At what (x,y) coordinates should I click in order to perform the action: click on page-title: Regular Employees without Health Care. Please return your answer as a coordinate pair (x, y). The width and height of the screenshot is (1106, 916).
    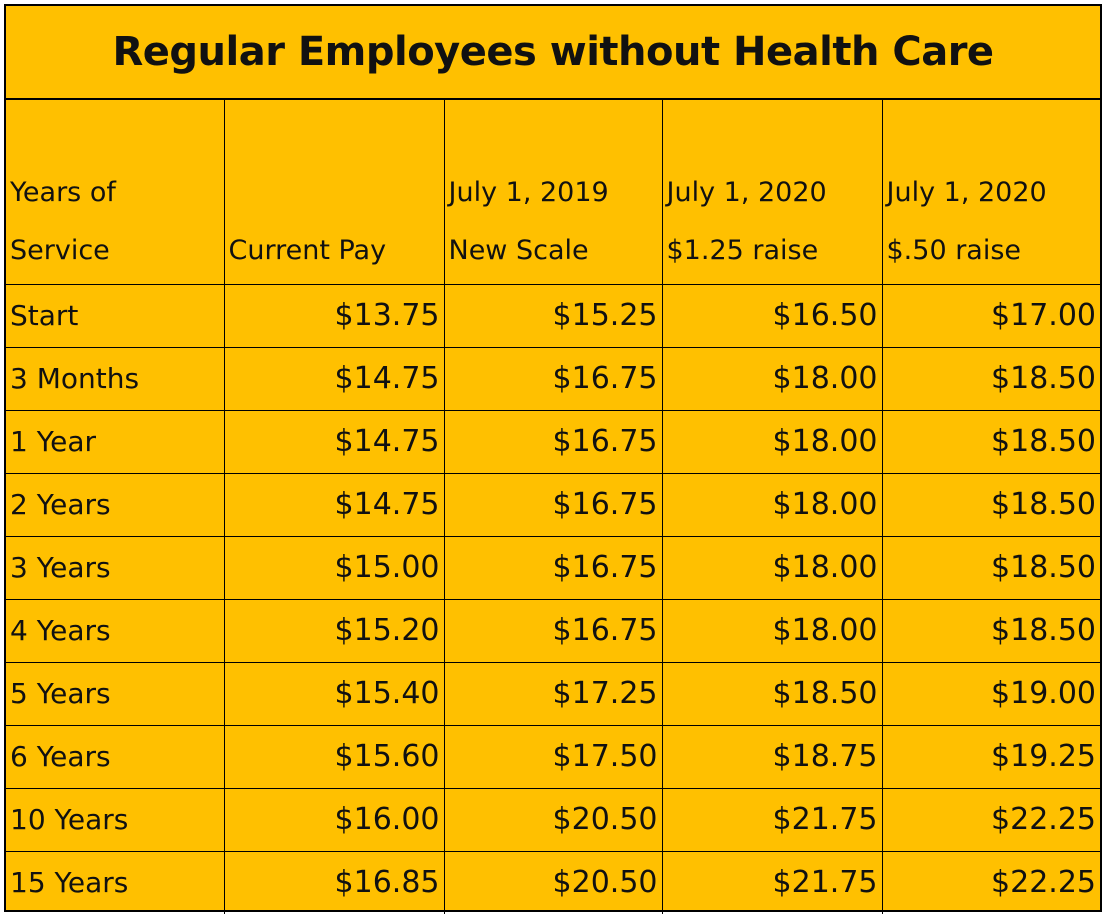
    Looking at the image, I should click on (553, 53).